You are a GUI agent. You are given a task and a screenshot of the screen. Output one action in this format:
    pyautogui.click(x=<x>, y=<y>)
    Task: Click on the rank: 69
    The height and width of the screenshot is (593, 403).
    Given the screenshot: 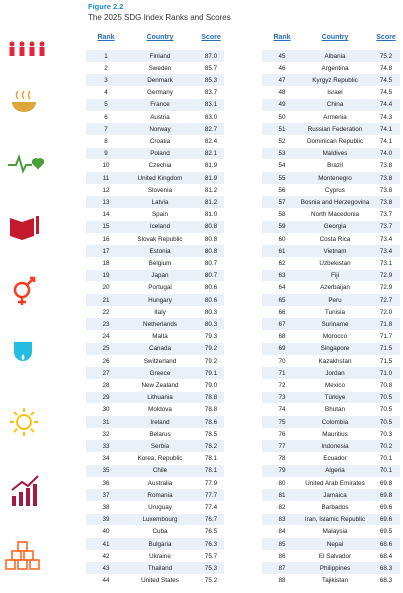 What is the action you would take?
    pyautogui.click(x=282, y=349)
    